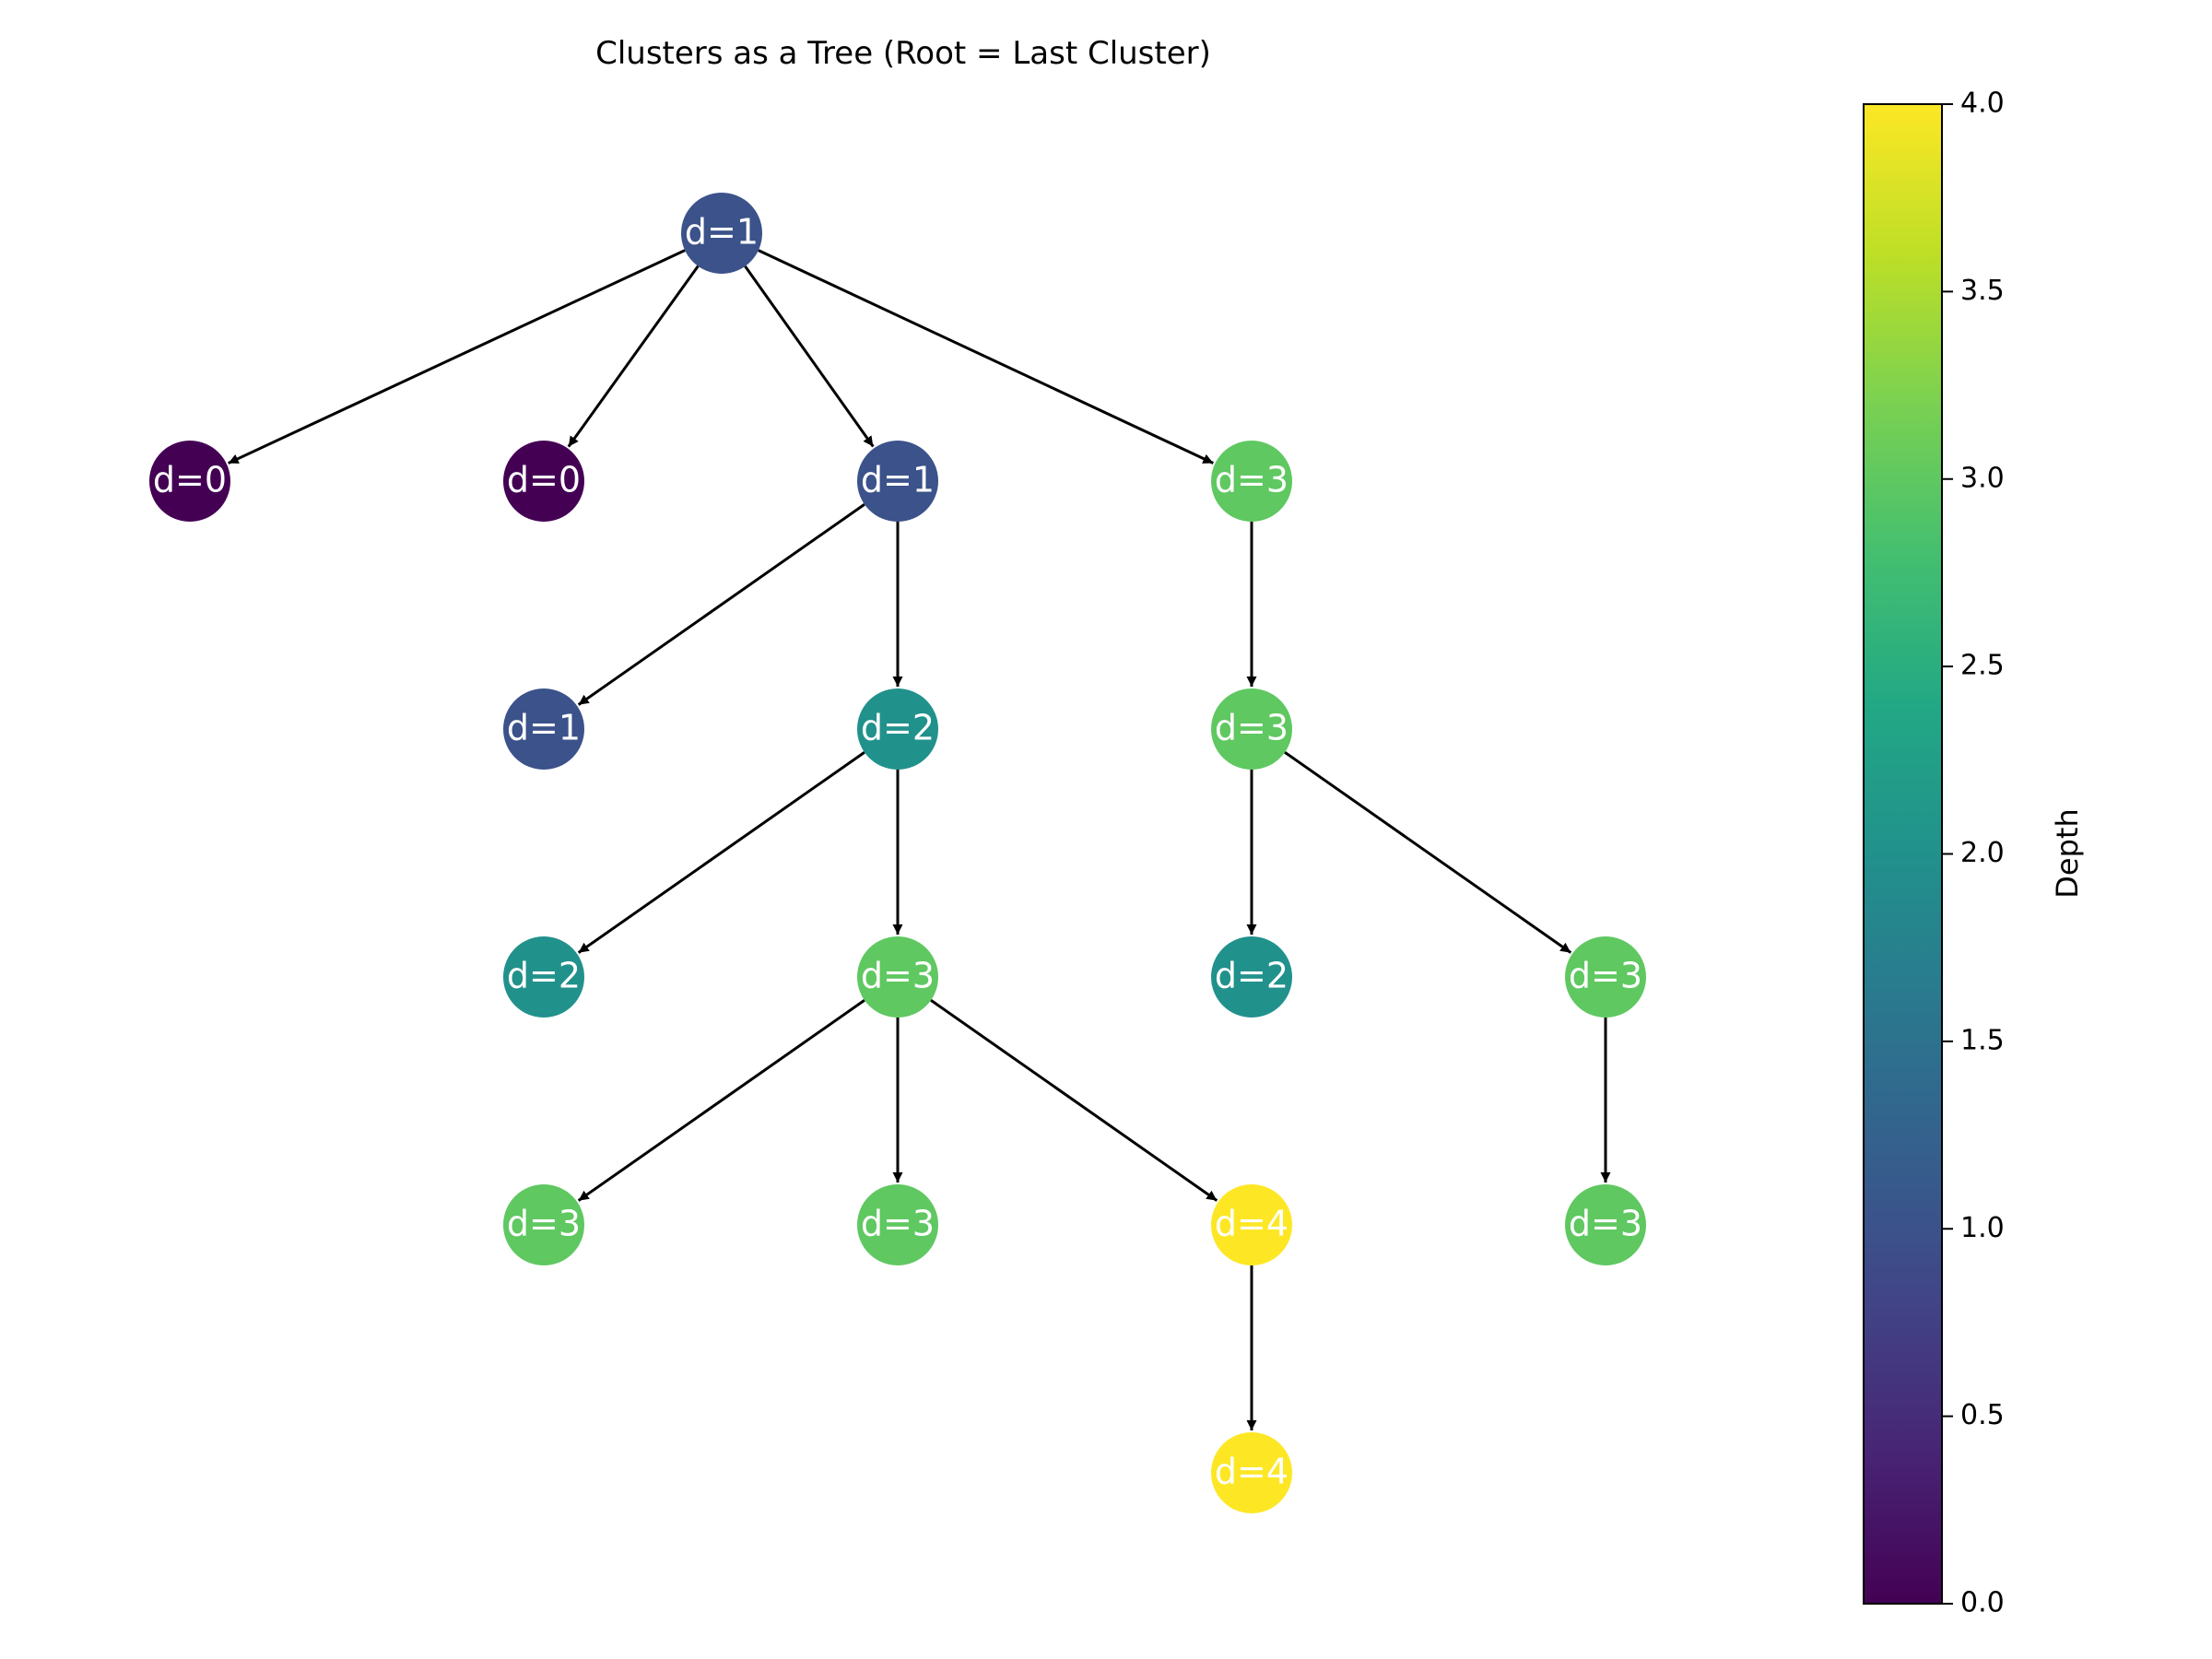 Image resolution: width=2212 pixels, height=1659 pixels. I want to click on colorbar-tick-label: 0.5, so click(1982, 1415).